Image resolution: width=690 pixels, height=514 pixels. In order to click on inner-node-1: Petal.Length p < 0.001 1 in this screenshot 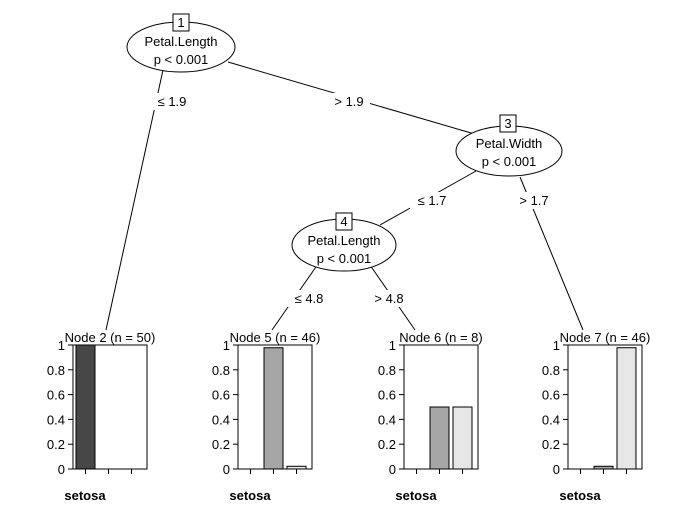, I will do `click(181, 43)`.